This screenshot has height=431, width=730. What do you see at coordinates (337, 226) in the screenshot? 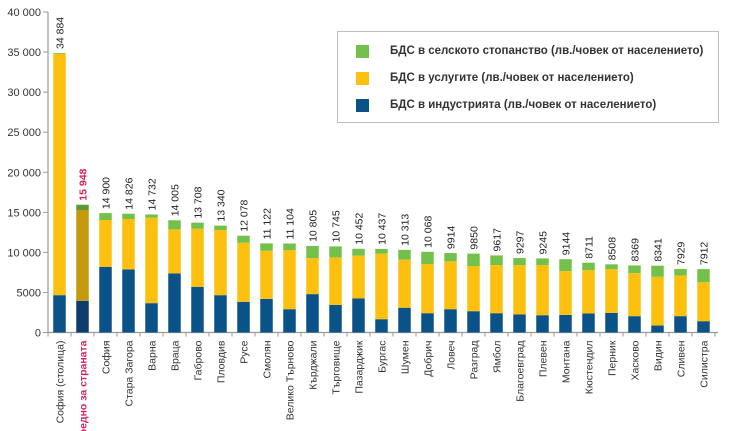
I see `total-value-label: 10 745` at bounding box center [337, 226].